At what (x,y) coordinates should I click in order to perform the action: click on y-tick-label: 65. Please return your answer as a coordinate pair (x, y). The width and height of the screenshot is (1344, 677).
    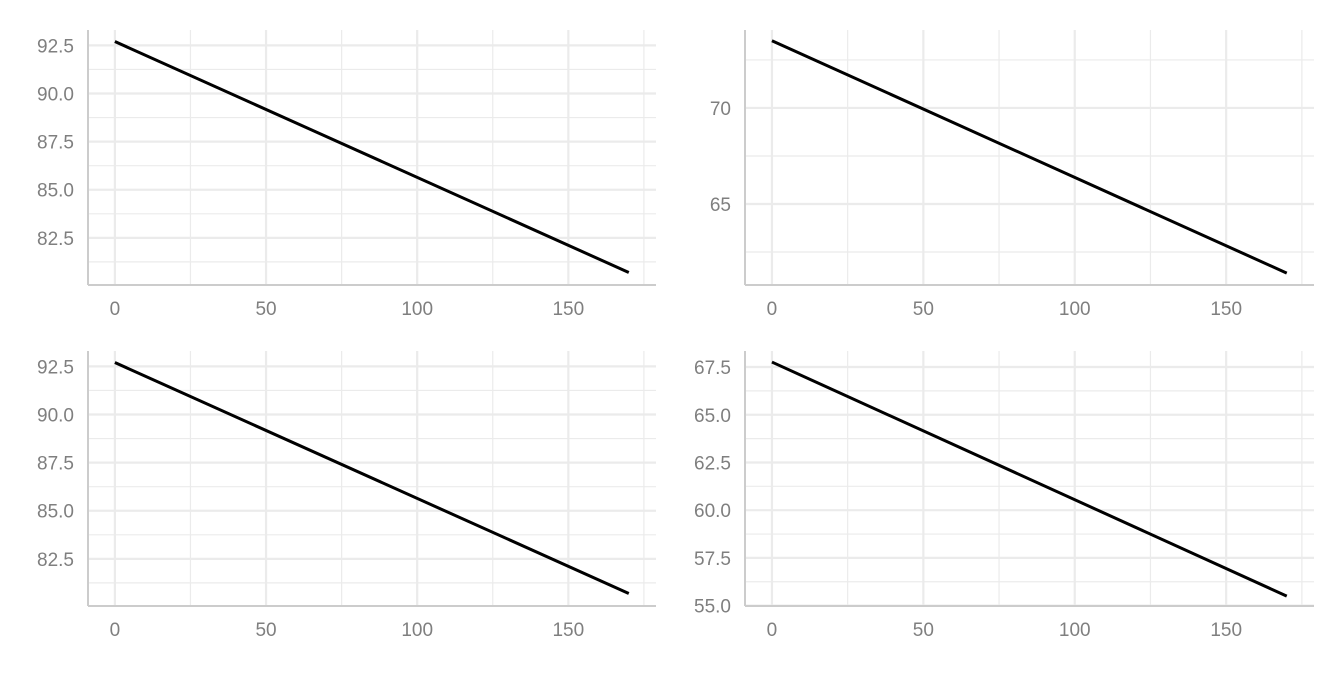
    Looking at the image, I should click on (720, 205).